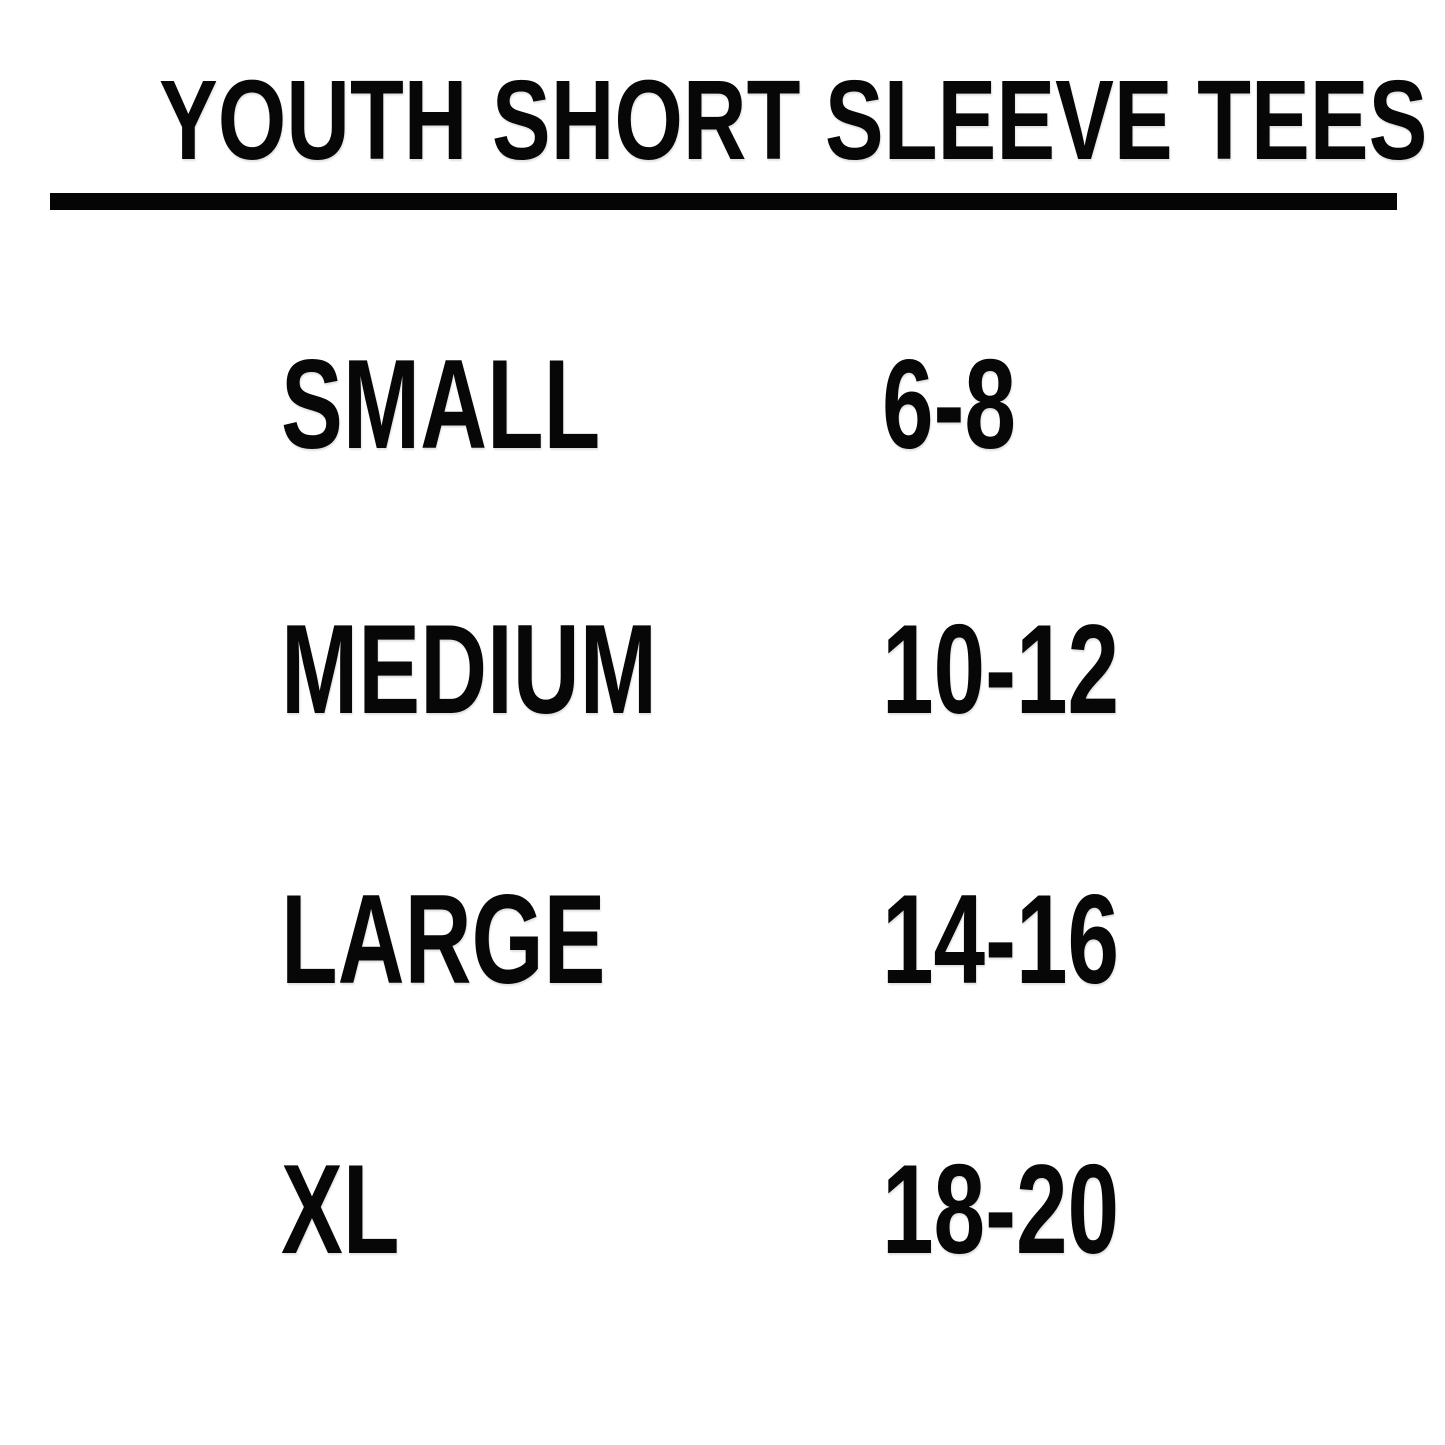 This screenshot has height=1445, width=1445. What do you see at coordinates (723, 201) in the screenshot?
I see `title-divider` at bounding box center [723, 201].